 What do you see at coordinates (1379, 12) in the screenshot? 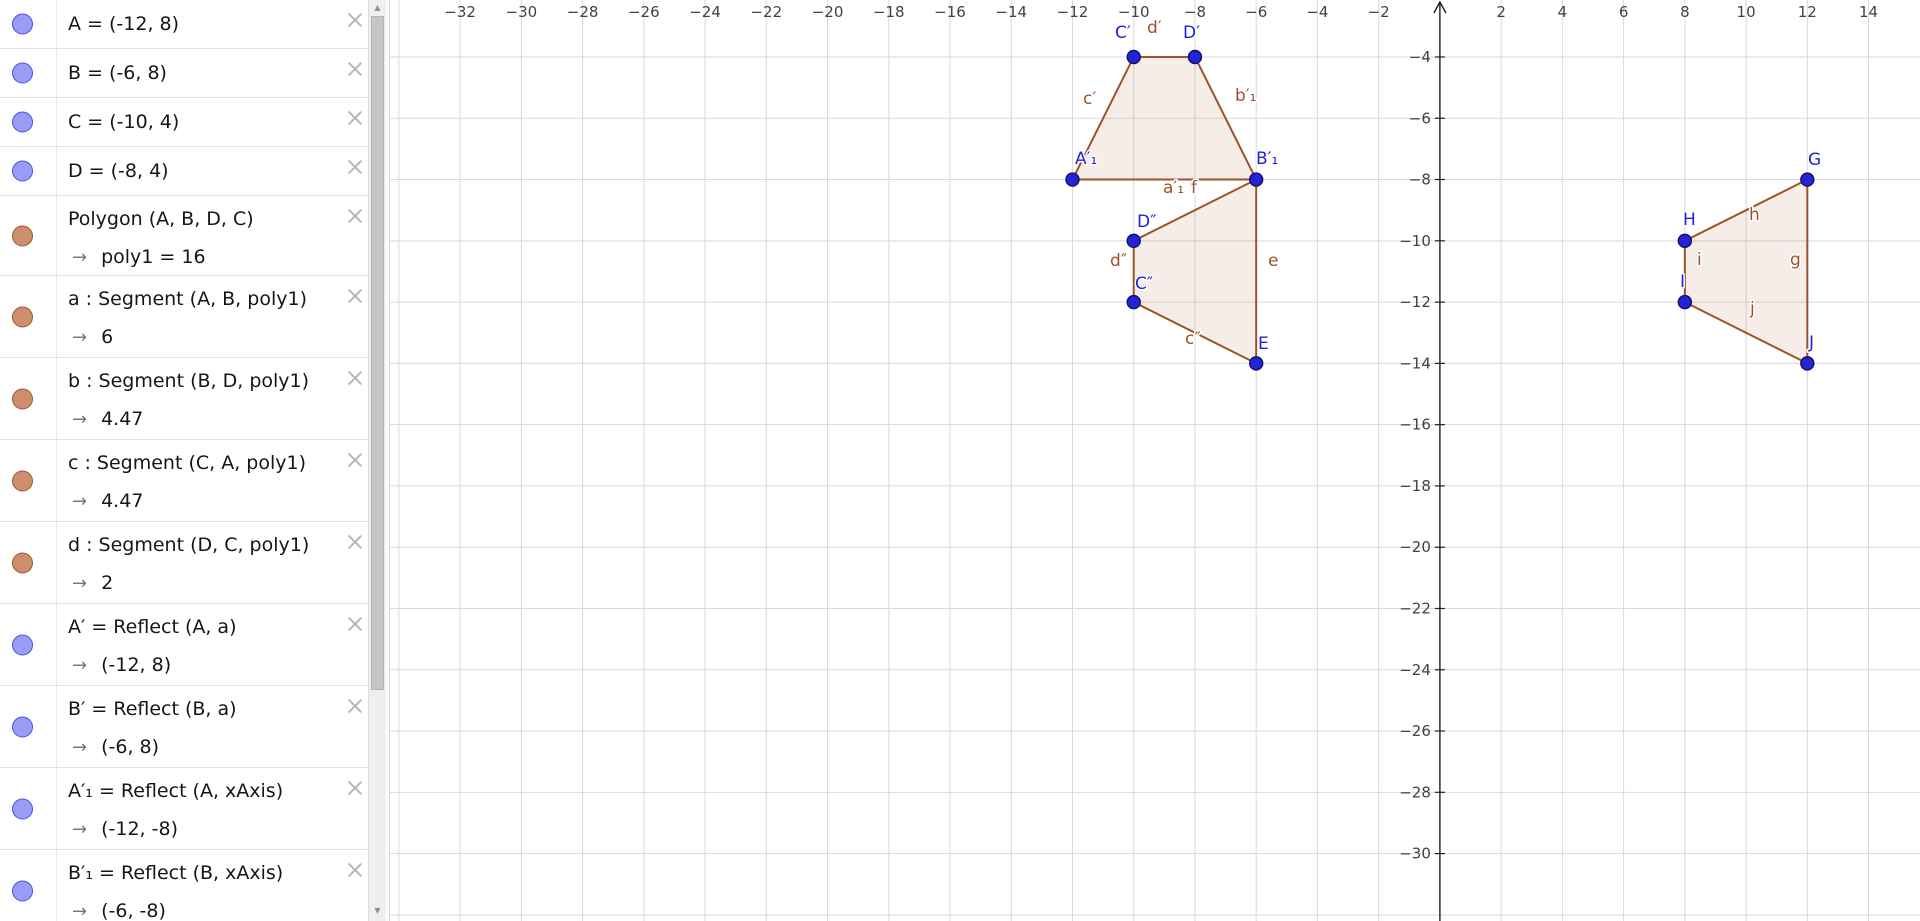
I see `x-axis-tick-label: −2` at bounding box center [1379, 12].